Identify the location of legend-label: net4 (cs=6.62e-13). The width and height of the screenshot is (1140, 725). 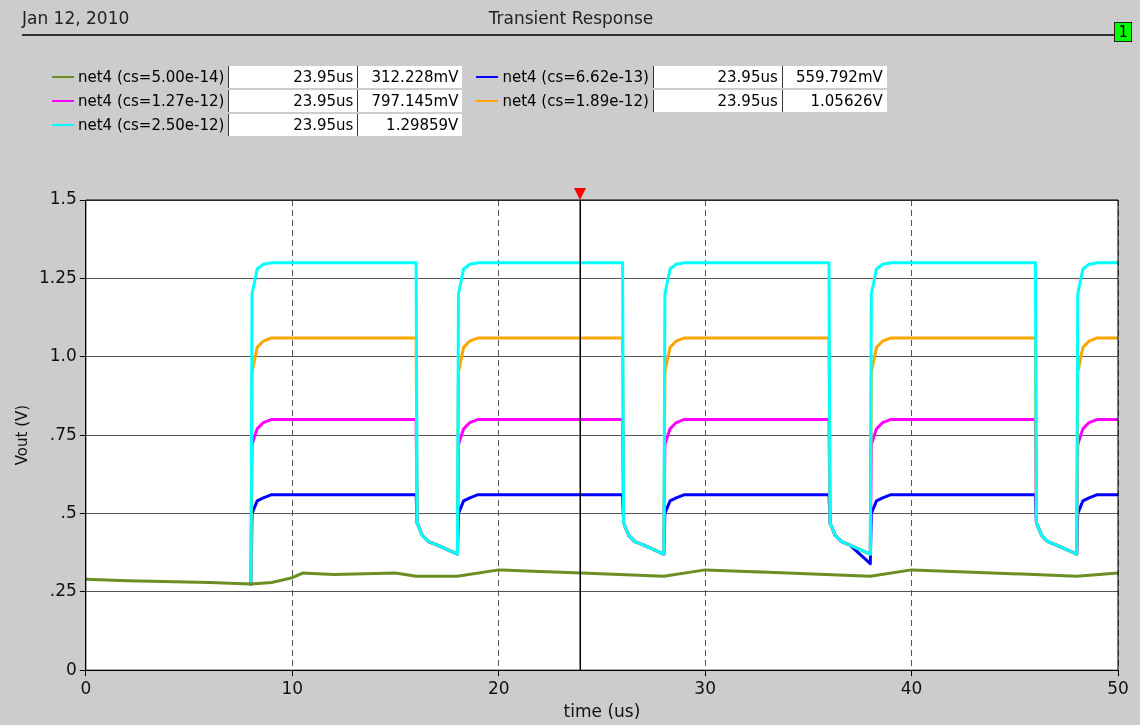
(575, 77).